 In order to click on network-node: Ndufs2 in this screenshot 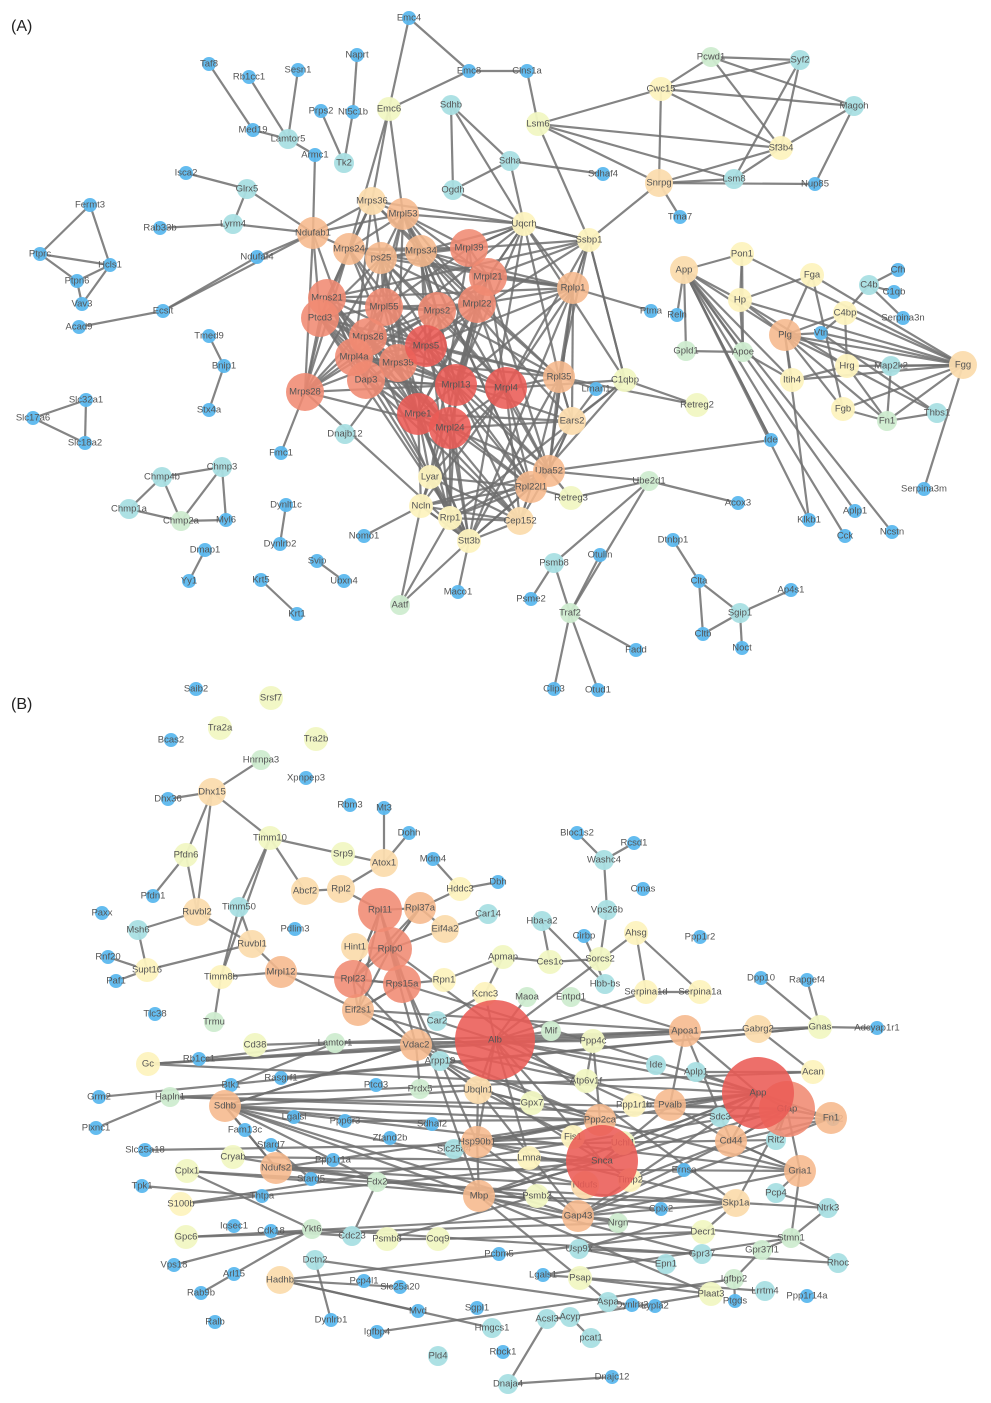, I will do `click(276, 1168)`.